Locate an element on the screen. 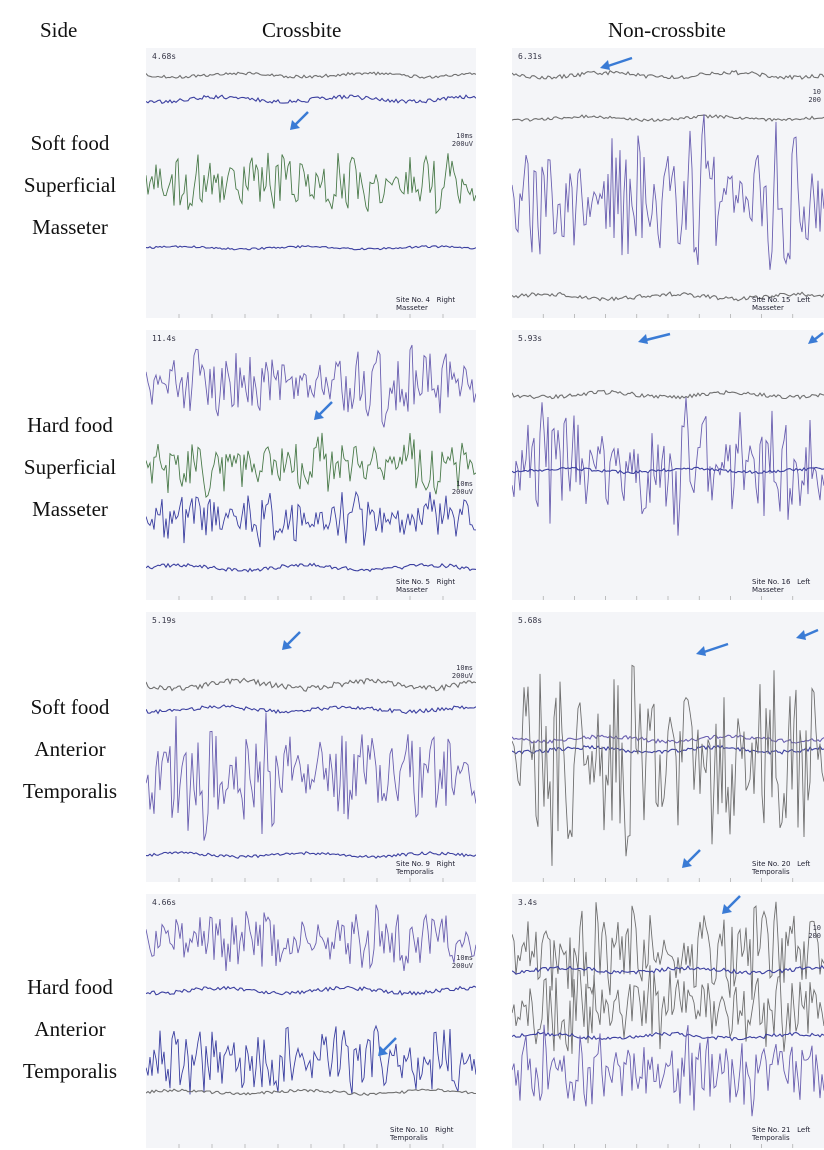 This screenshot has width=824, height=1150. recording-time: 5.19s is located at coordinates (164, 620).